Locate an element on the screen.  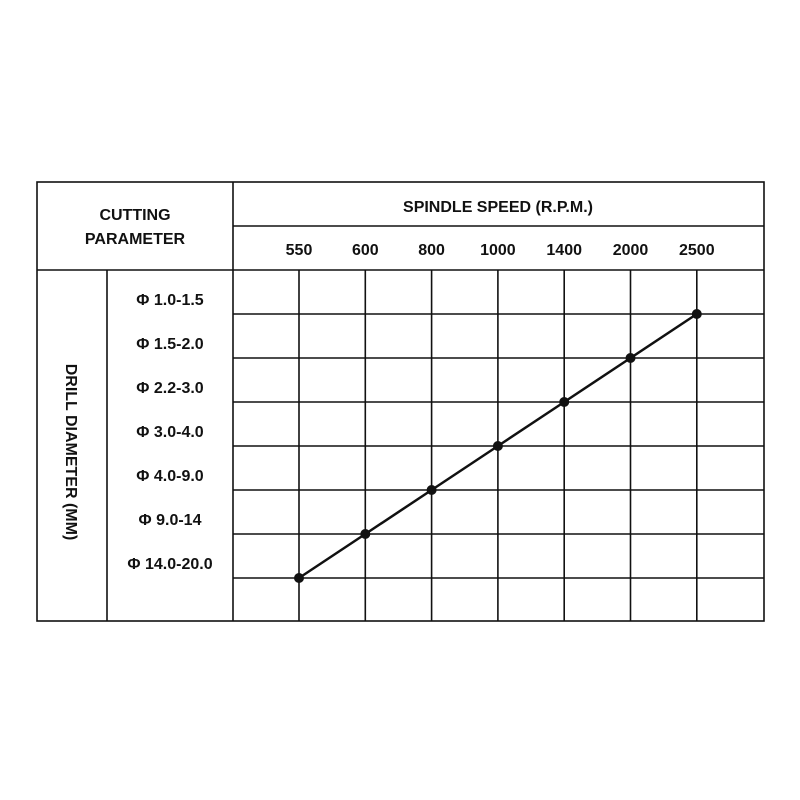
header-text: CUTTING is located at coordinates (134, 215).